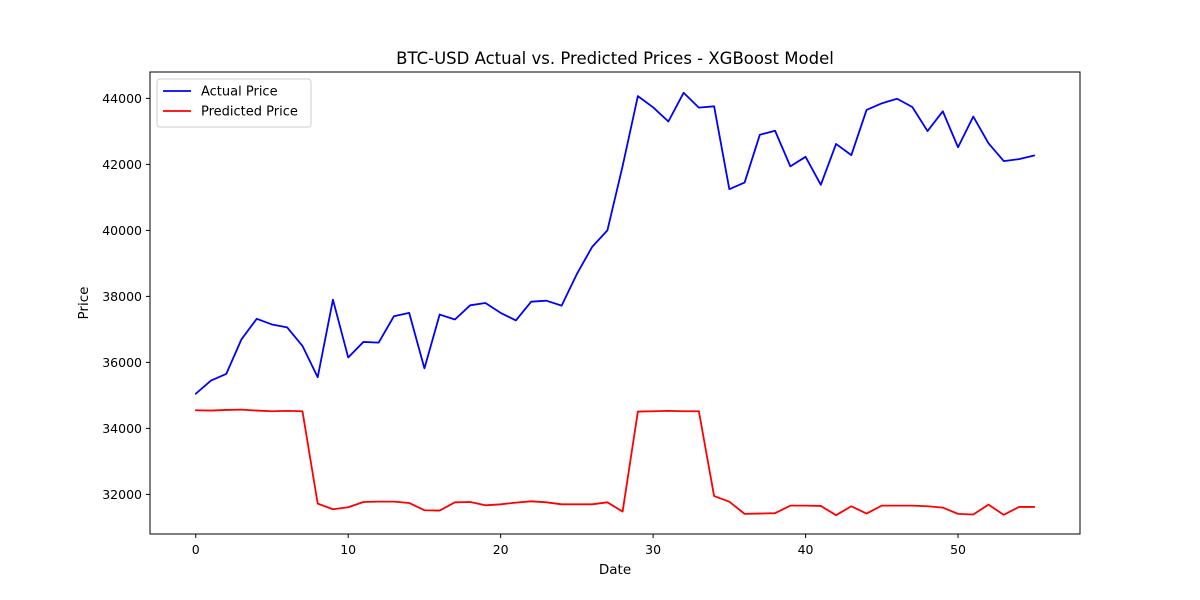  What do you see at coordinates (501, 549) in the screenshot?
I see `x-tick-label: 20` at bounding box center [501, 549].